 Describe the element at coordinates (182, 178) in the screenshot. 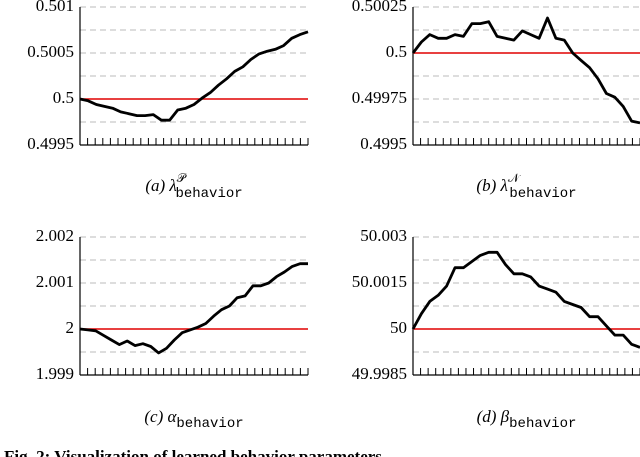

I see `caption-part: 𝒫` at that location.